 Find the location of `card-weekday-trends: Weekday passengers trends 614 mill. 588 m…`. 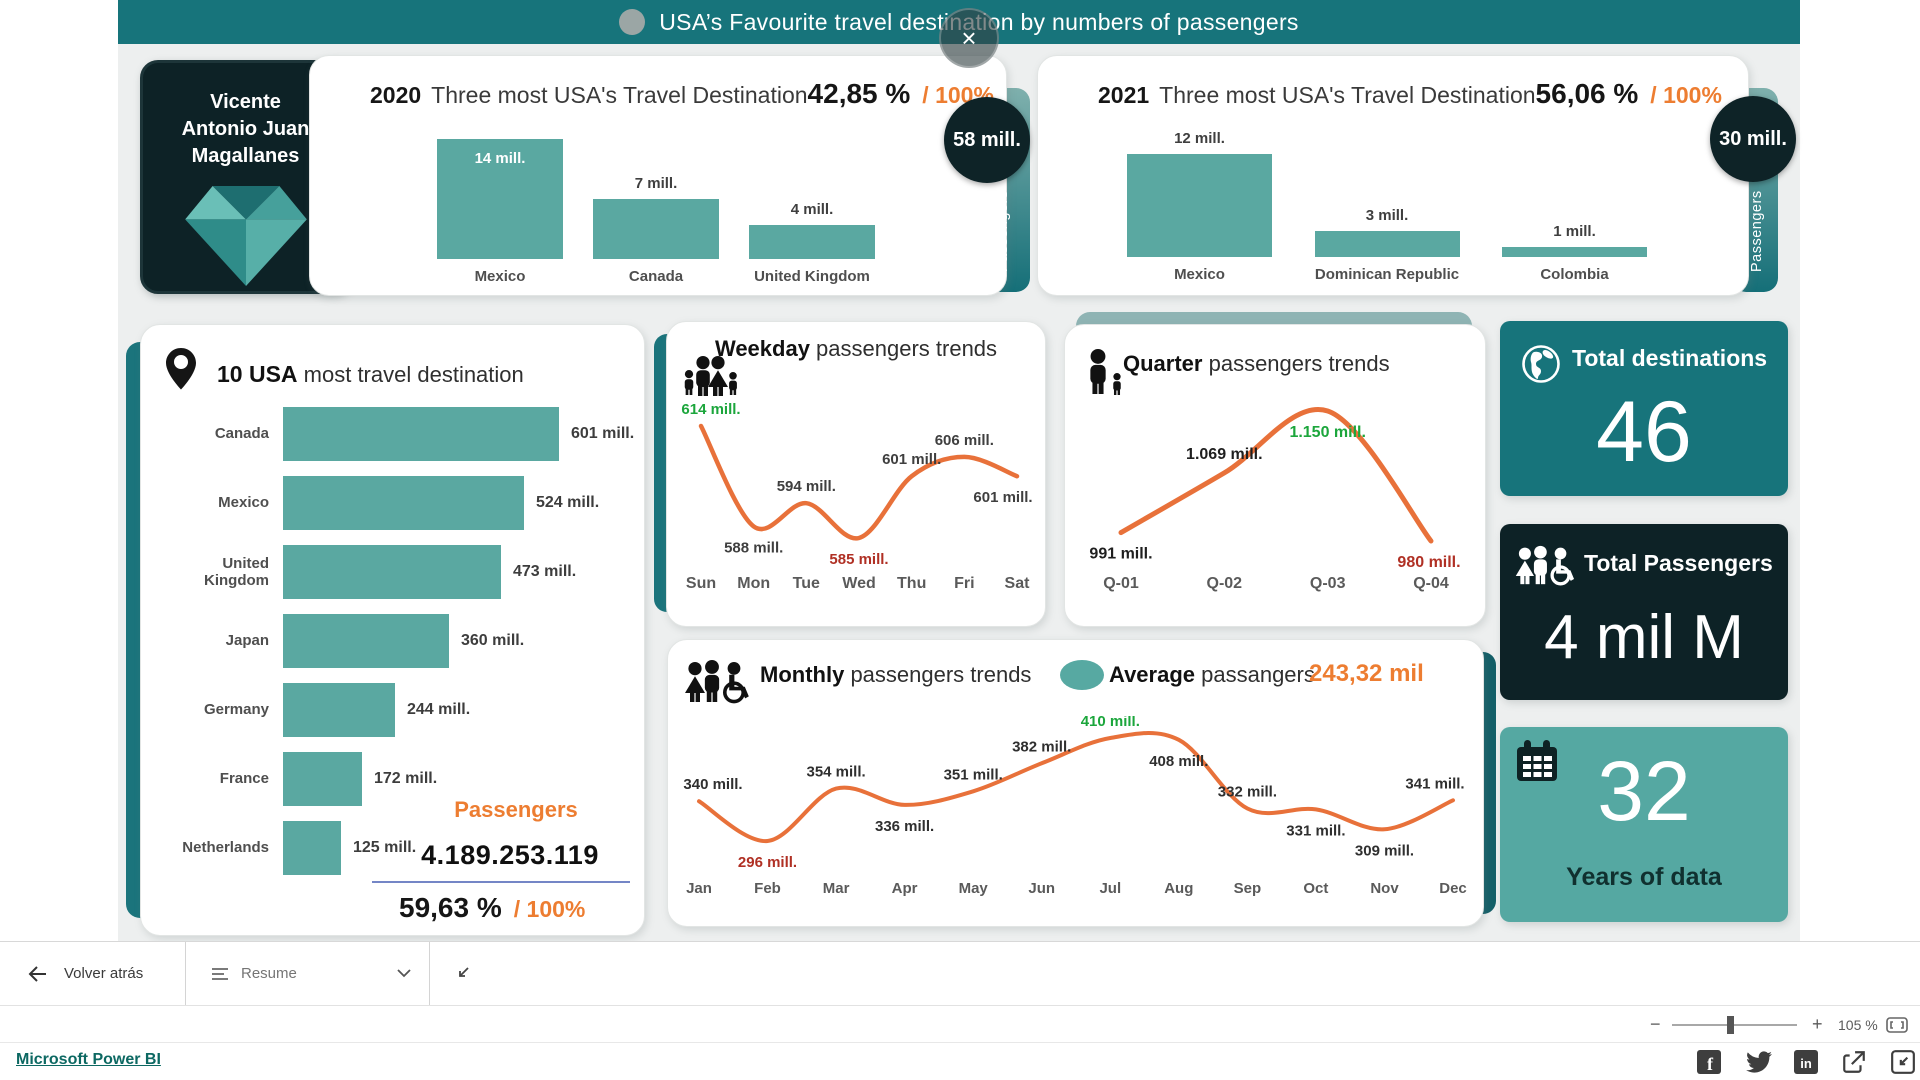

card-weekday-trends: Weekday passengers trends 614 mill. 588 m… is located at coordinates (856, 474).